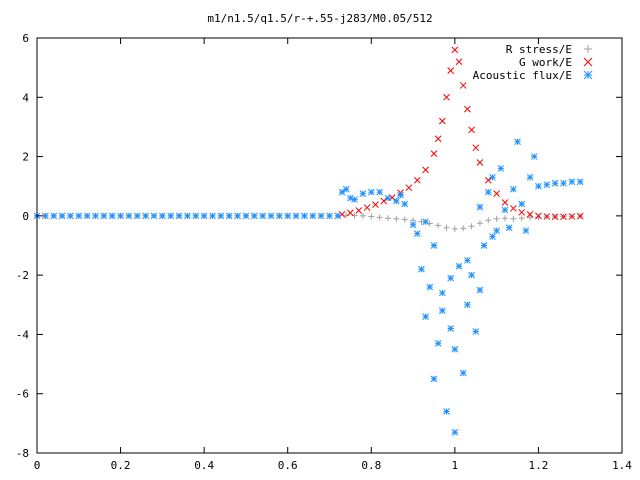 The image size is (640, 480). I want to click on legend-label: Acoustic flux/E, so click(522, 75).